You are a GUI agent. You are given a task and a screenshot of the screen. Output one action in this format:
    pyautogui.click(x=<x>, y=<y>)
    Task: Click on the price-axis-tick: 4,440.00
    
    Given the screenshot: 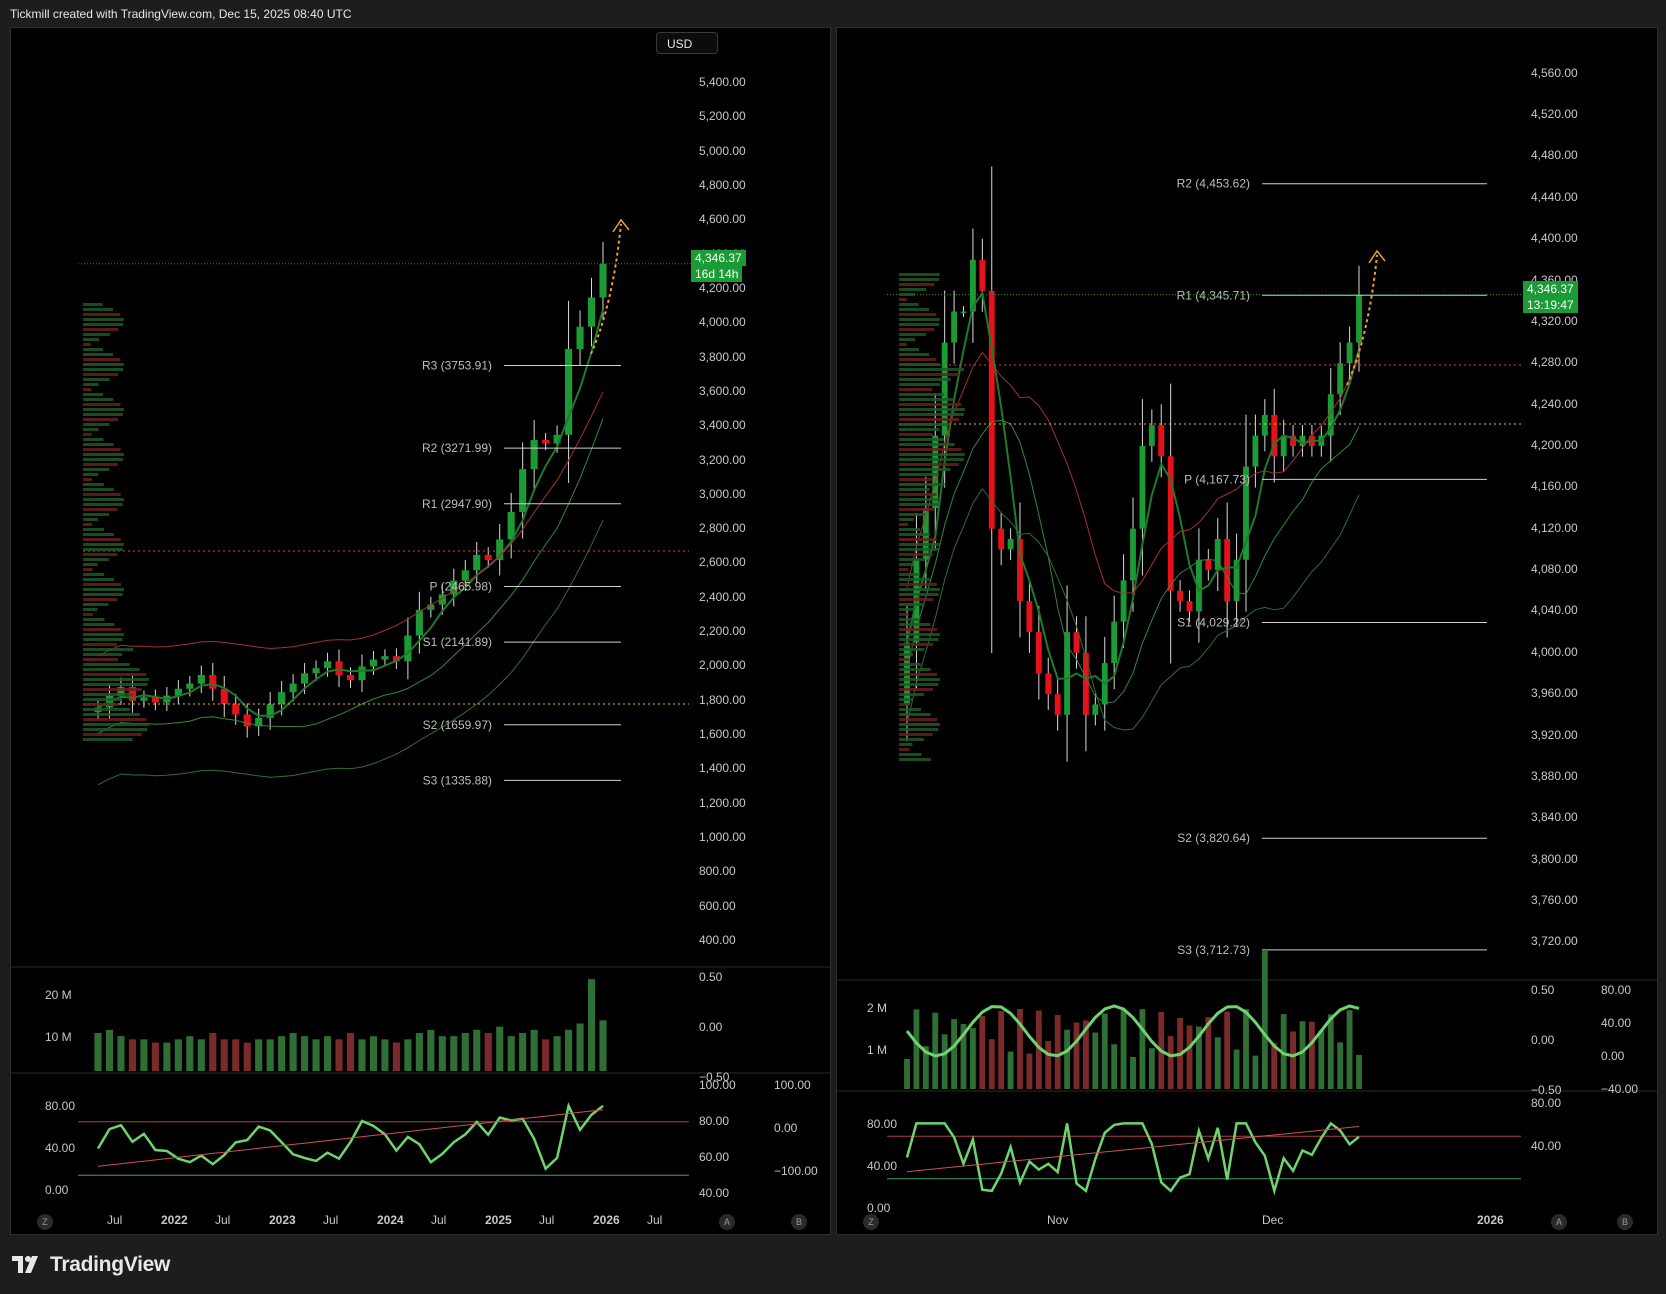 What is the action you would take?
    pyautogui.click(x=1554, y=196)
    